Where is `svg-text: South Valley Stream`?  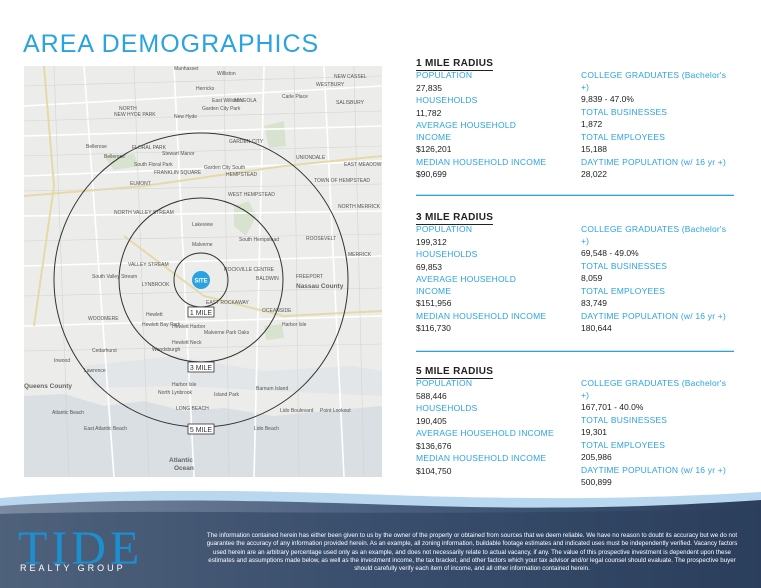
svg-text: South Valley Stream is located at coordinates (114, 277).